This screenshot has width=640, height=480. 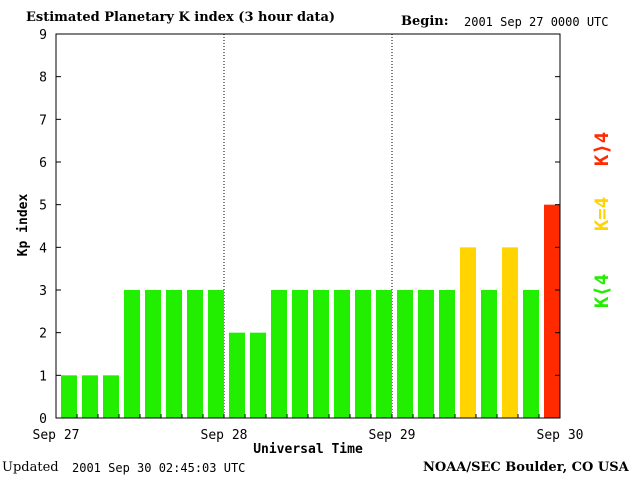 I want to click on y-tick-label: 7, so click(x=43, y=120).